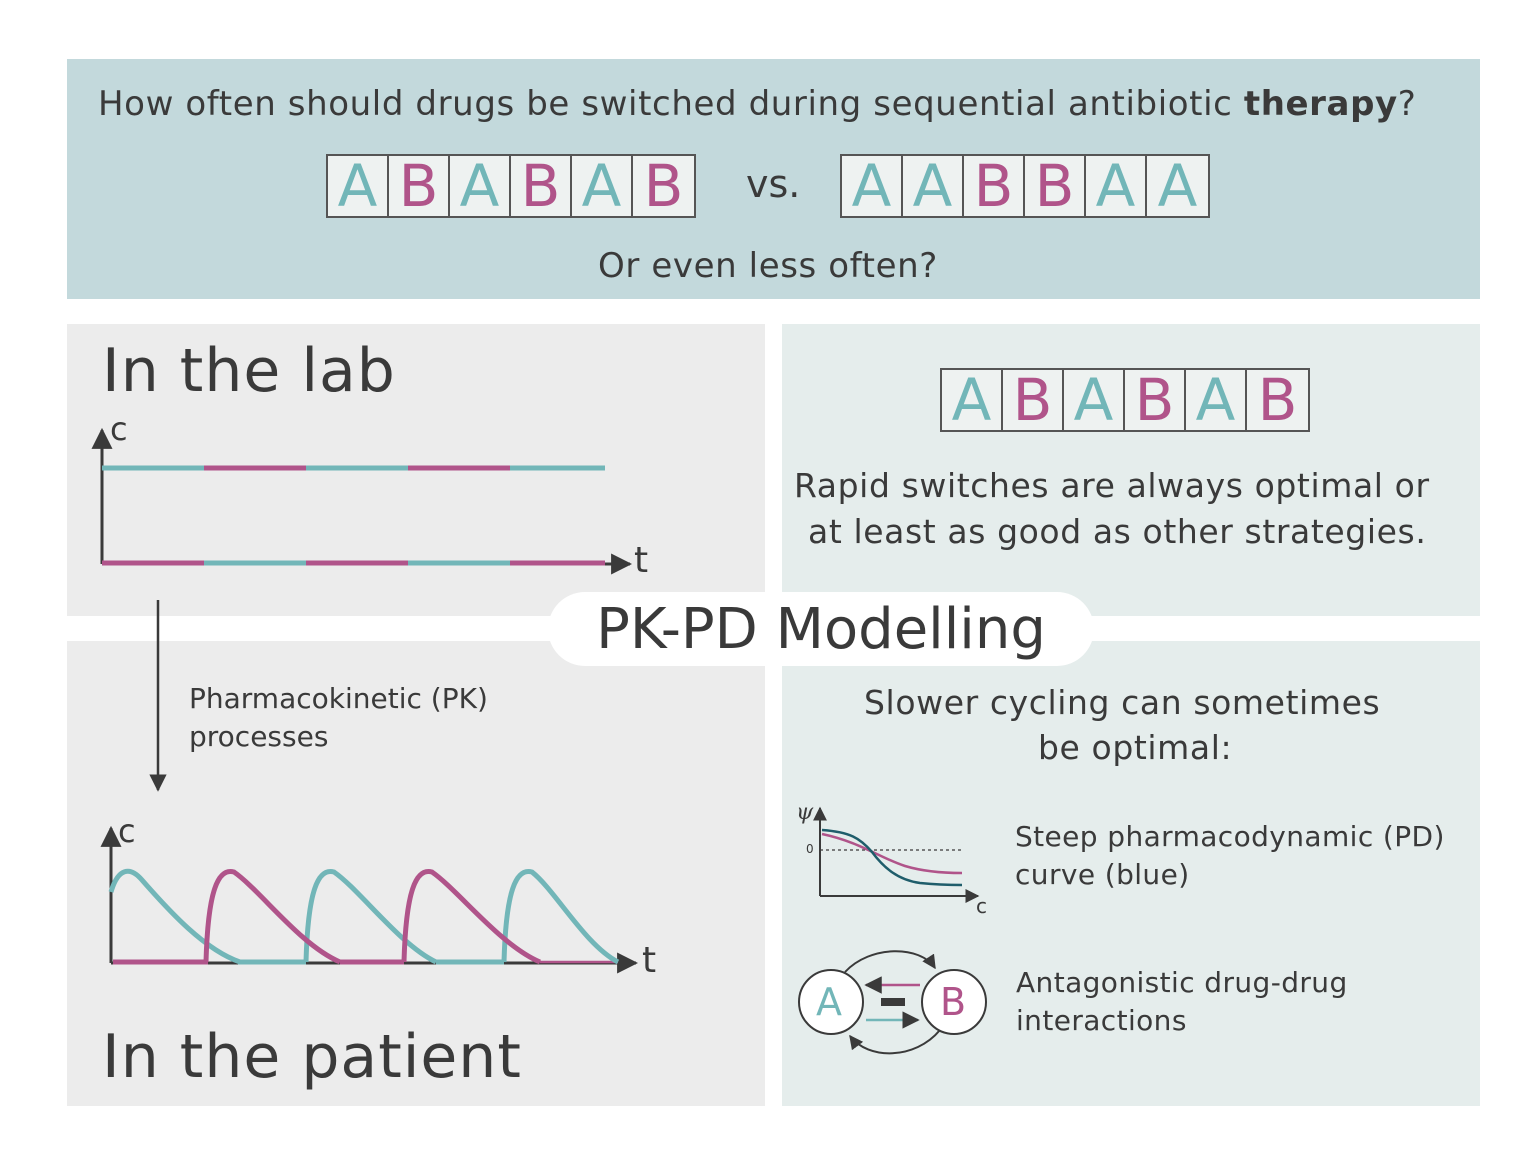 This screenshot has height=1165, width=1536. What do you see at coordinates (810, 849) in the screenshot?
I see `pd-zero-label: 0` at bounding box center [810, 849].